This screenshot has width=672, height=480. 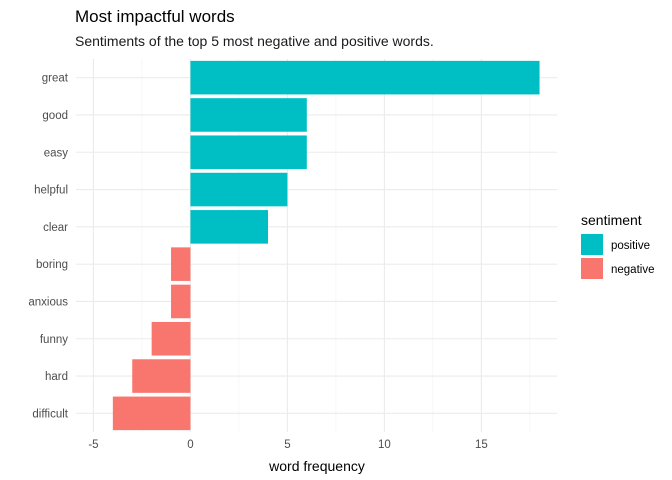 I want to click on y-tick-label: clear, so click(x=55, y=228).